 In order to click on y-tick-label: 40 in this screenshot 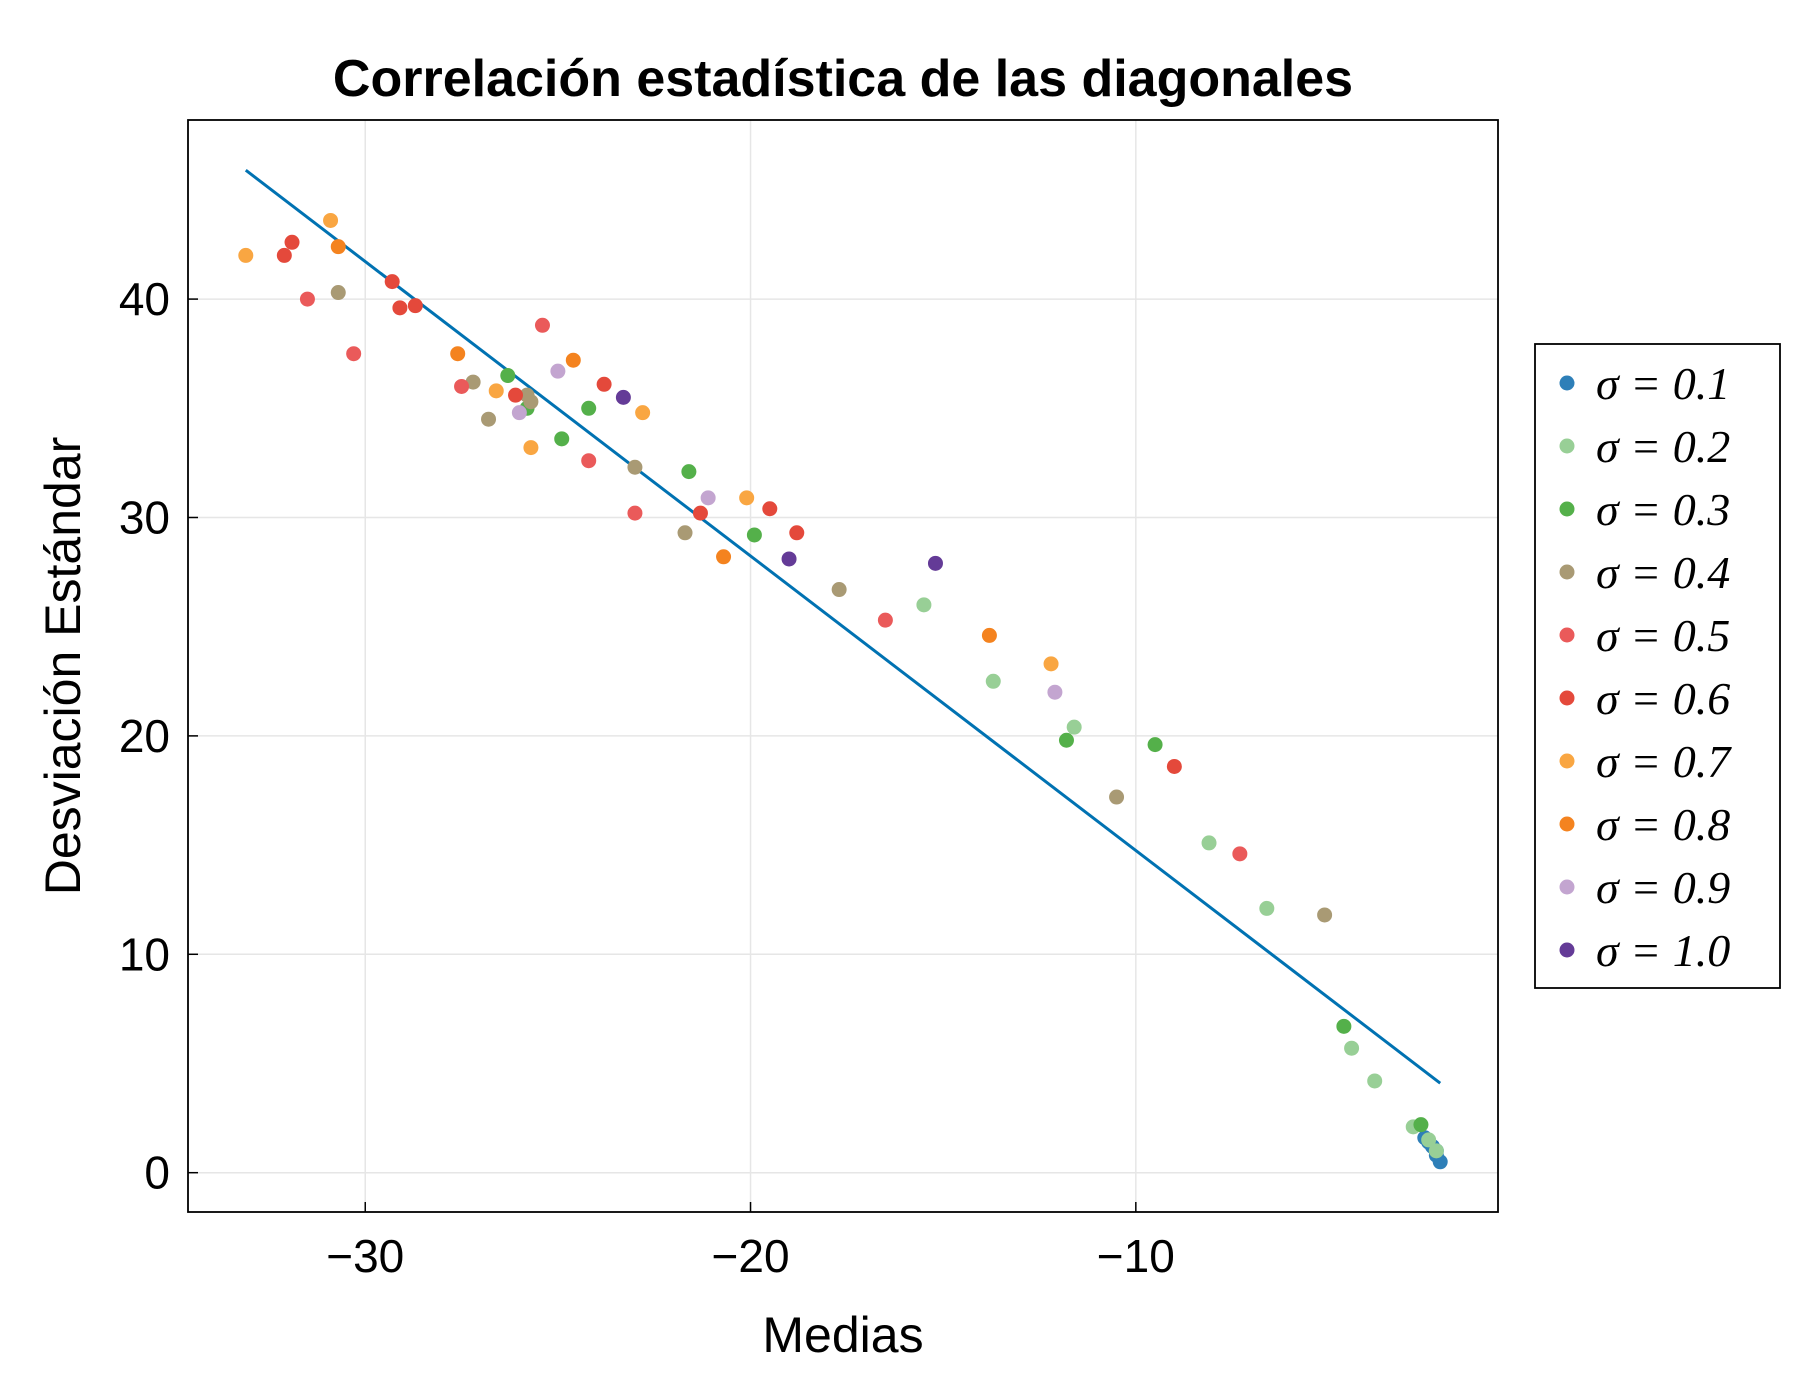, I will do `click(144, 299)`.